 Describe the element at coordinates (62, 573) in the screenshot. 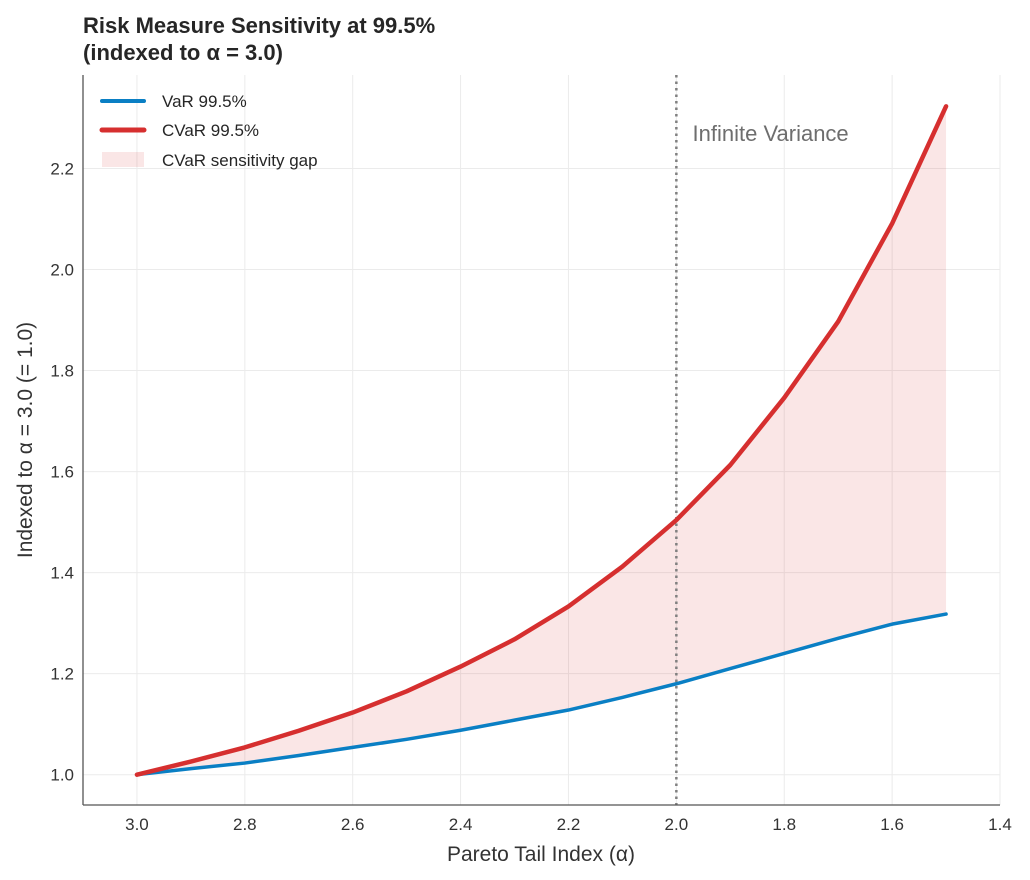

I see `y-tick-label: 1.4` at that location.